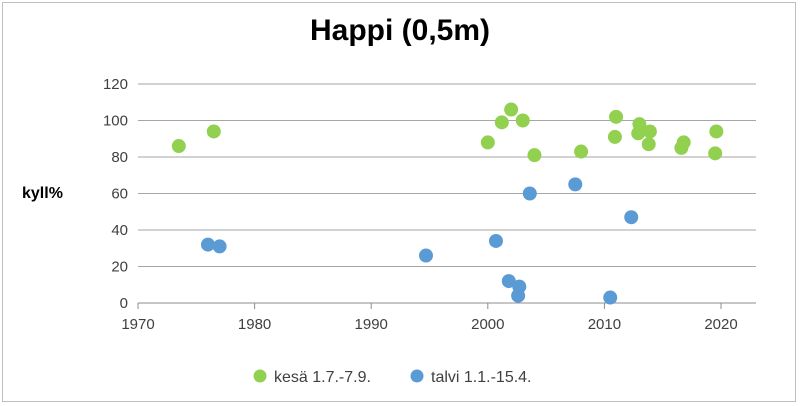 The height and width of the screenshot is (406, 800). Describe the element at coordinates (604, 324) in the screenshot. I see `x-tick-label-2010: 2010` at that location.